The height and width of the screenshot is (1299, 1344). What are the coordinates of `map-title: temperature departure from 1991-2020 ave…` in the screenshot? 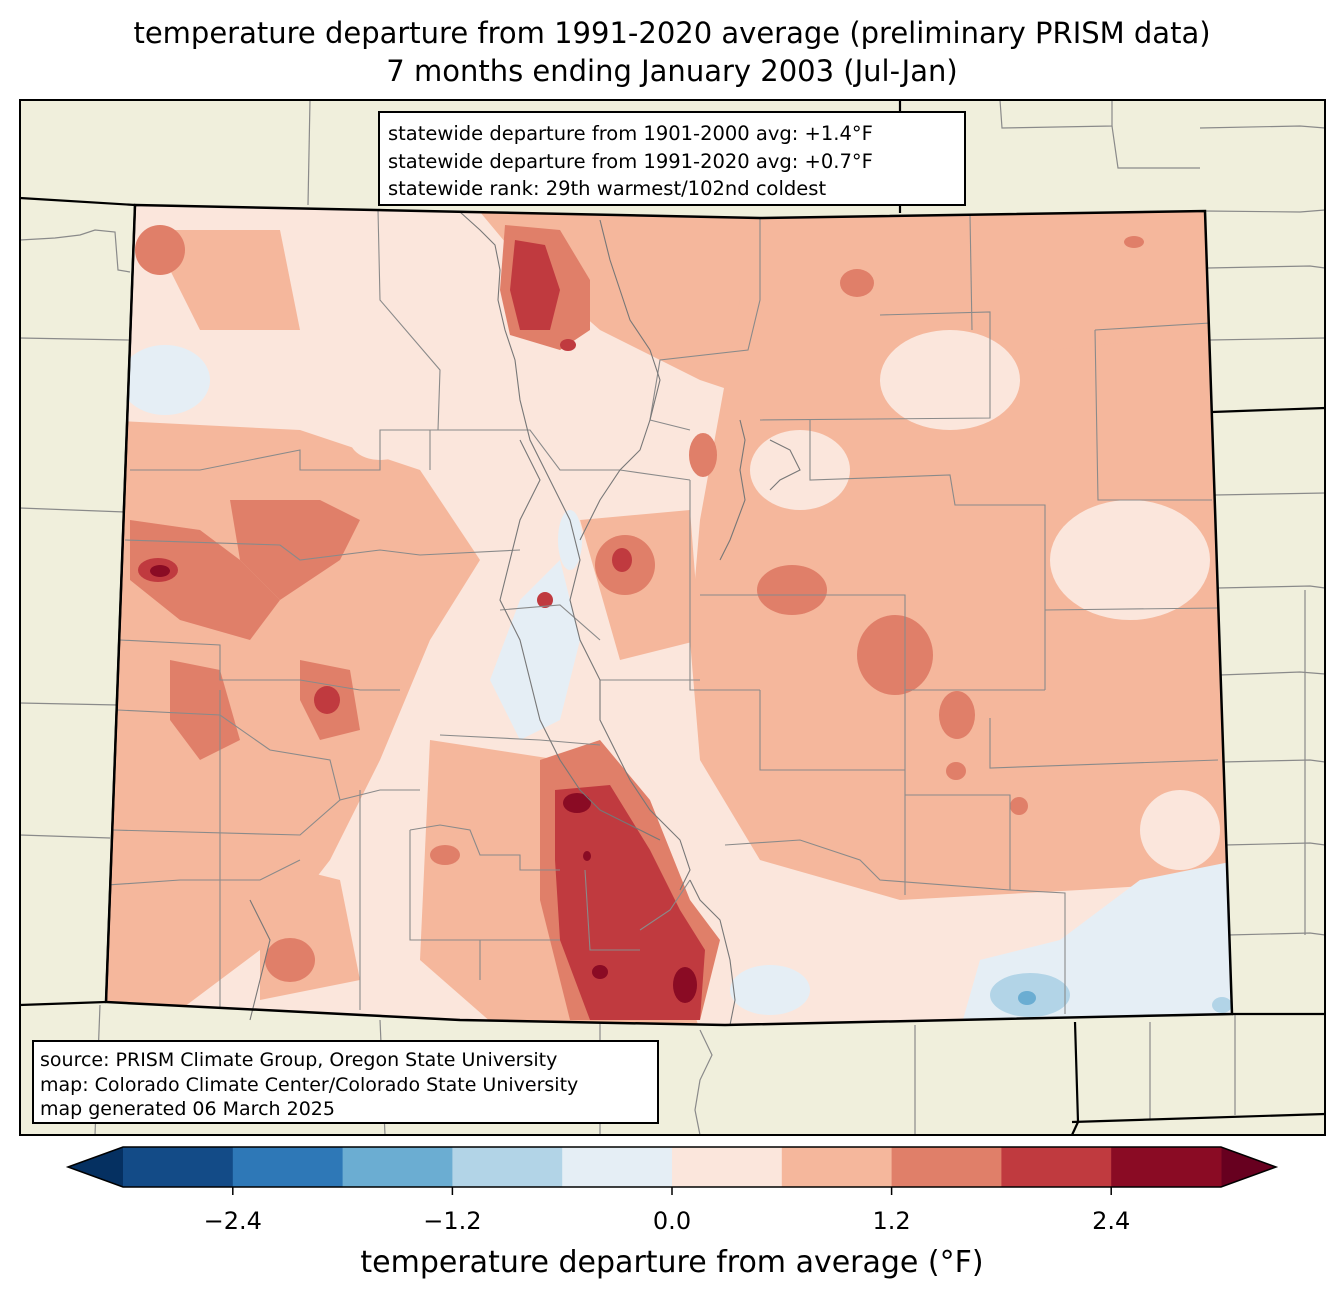 It's located at (672, 52).